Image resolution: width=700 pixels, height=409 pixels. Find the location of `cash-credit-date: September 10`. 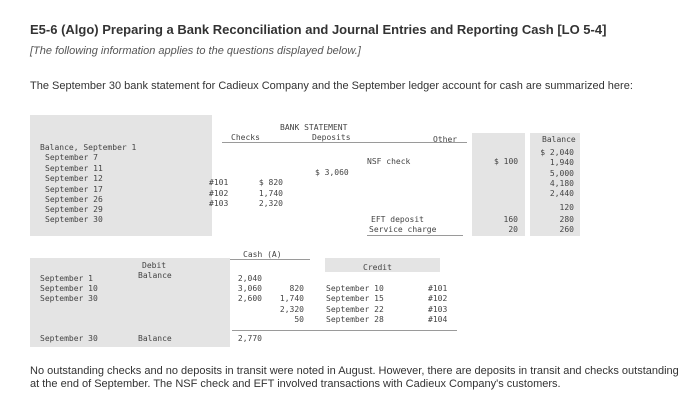

cash-credit-date: September 10 is located at coordinates (355, 288).